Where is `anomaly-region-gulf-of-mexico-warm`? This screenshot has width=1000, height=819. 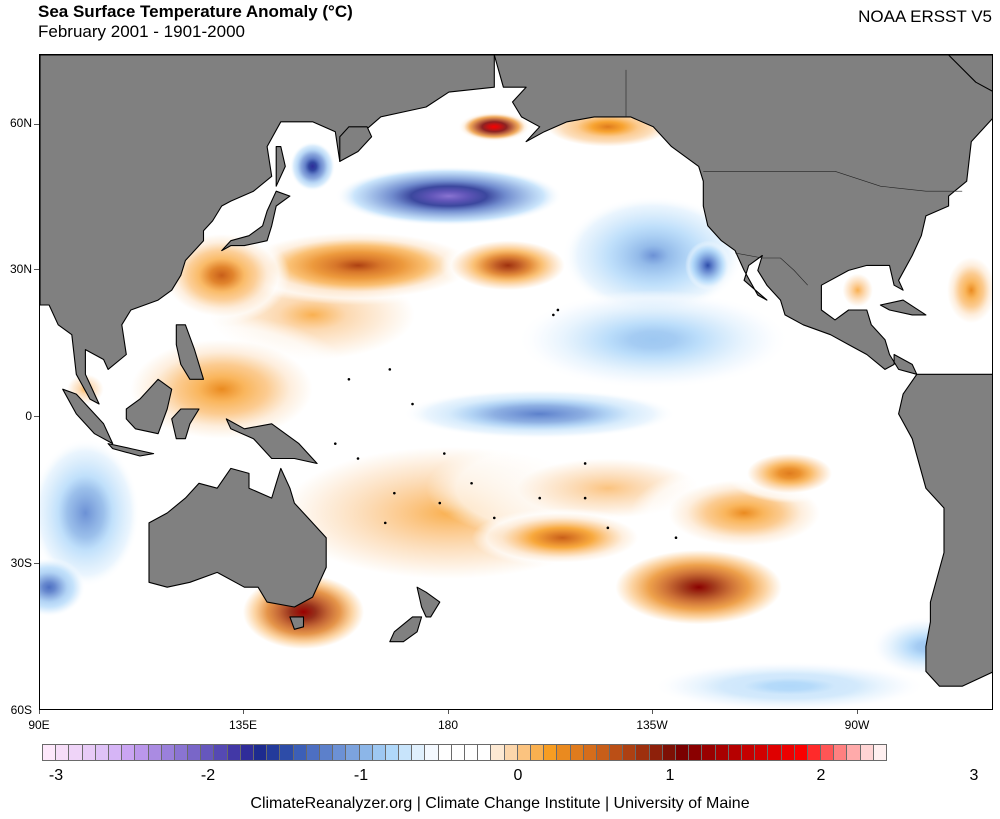
anomaly-region-gulf-of-mexico-warm is located at coordinates (858, 290).